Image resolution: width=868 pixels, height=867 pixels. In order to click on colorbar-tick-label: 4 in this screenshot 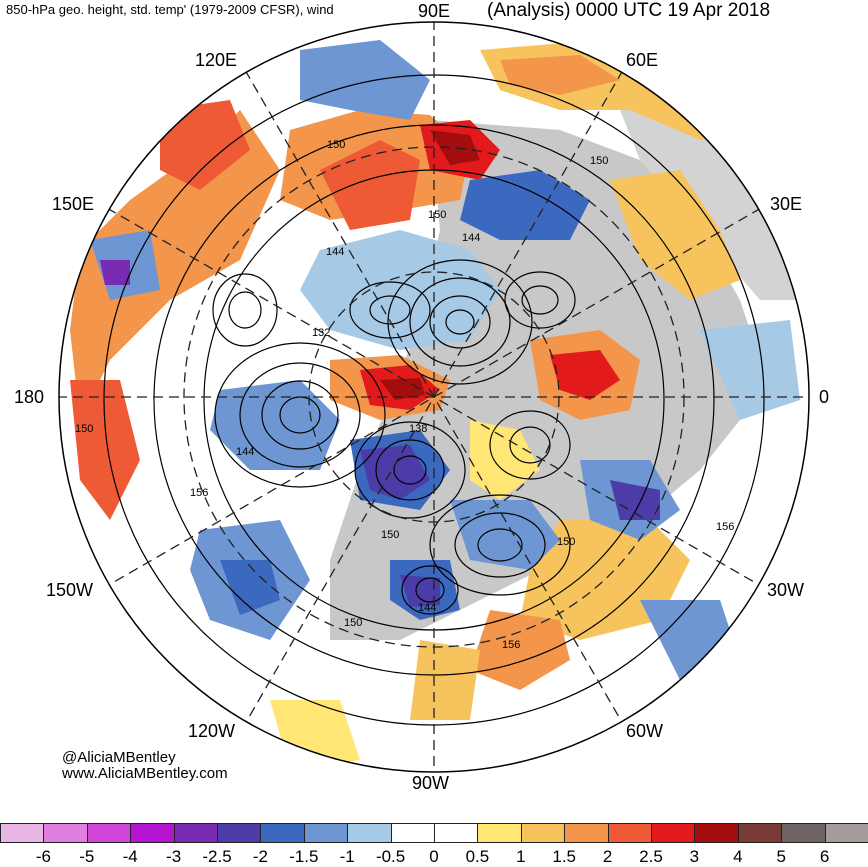, I will do `click(738, 856)`.